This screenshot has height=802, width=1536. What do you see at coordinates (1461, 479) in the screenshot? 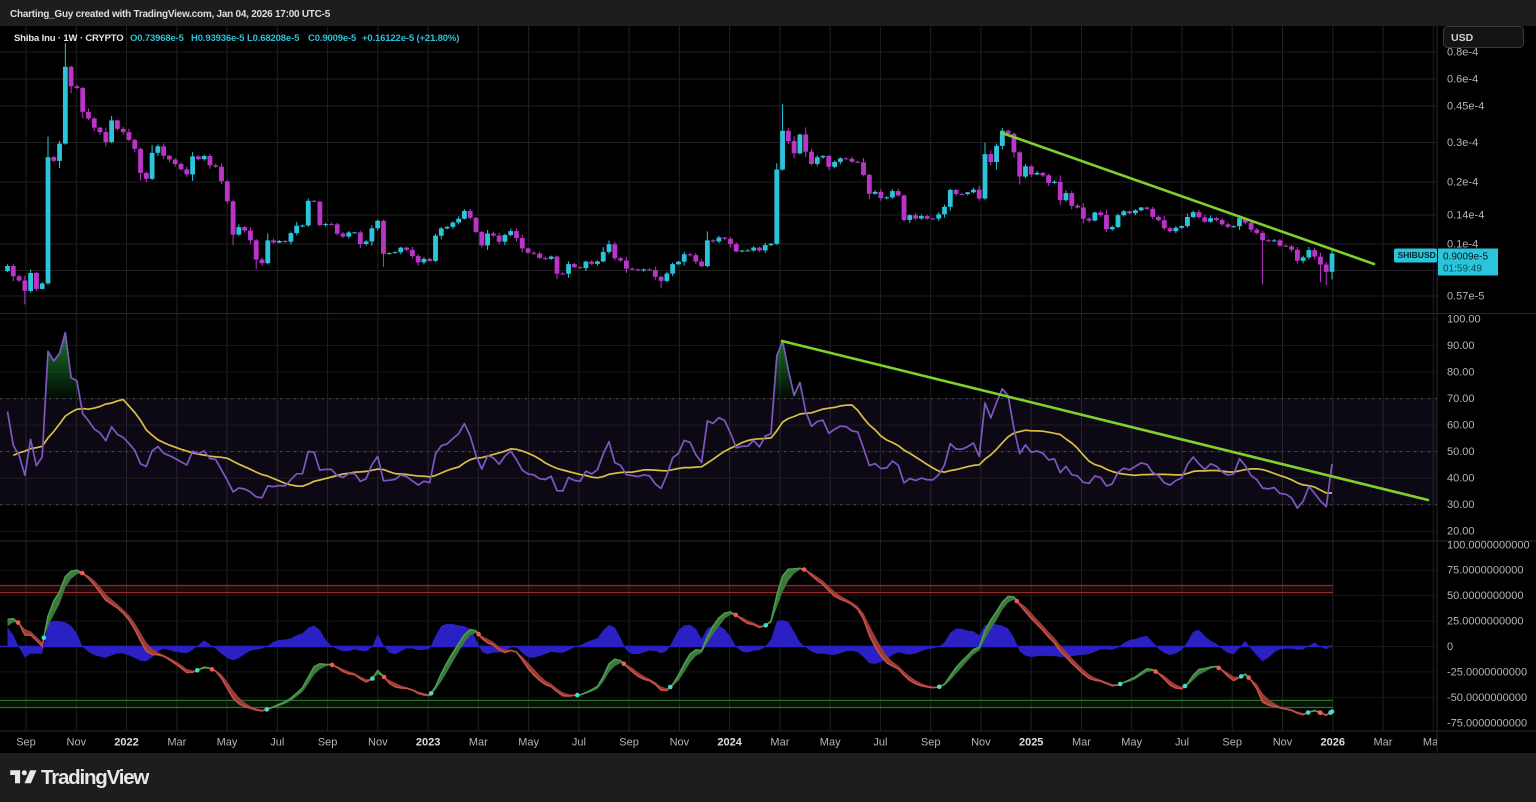
I see `svg-text: 40.00` at bounding box center [1461, 479].